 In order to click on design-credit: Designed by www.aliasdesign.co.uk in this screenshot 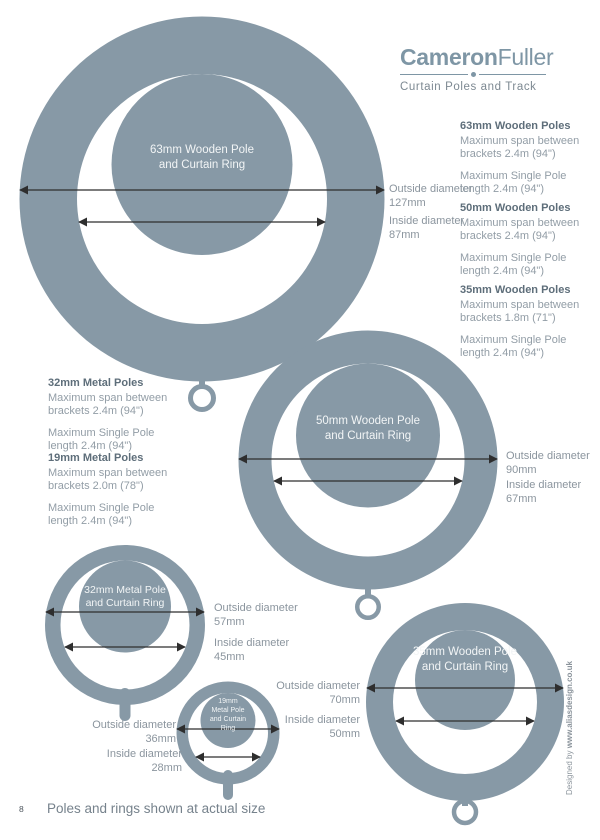, I will do `click(570, 695)`.